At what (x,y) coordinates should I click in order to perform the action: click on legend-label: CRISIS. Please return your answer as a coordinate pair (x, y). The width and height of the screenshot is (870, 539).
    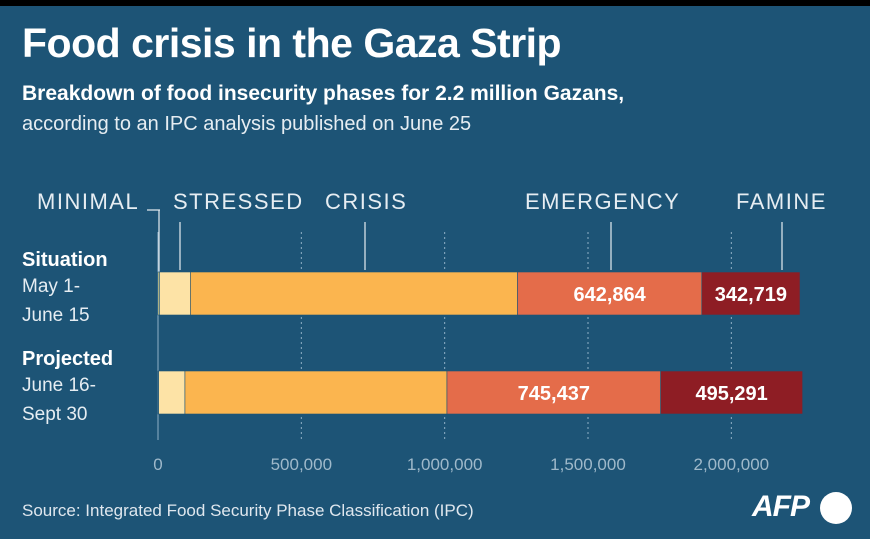
    Looking at the image, I should click on (366, 201).